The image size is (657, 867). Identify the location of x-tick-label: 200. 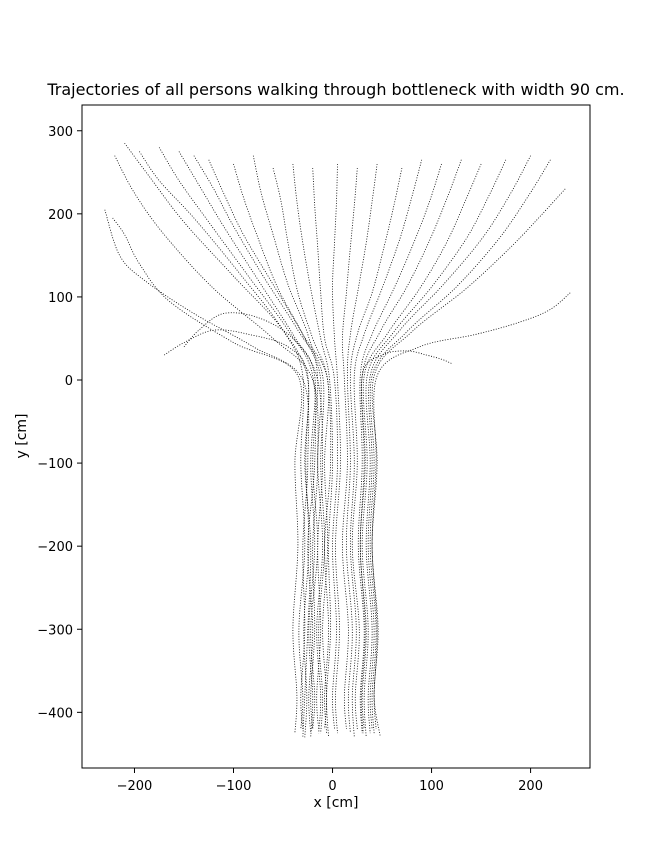
(530, 786).